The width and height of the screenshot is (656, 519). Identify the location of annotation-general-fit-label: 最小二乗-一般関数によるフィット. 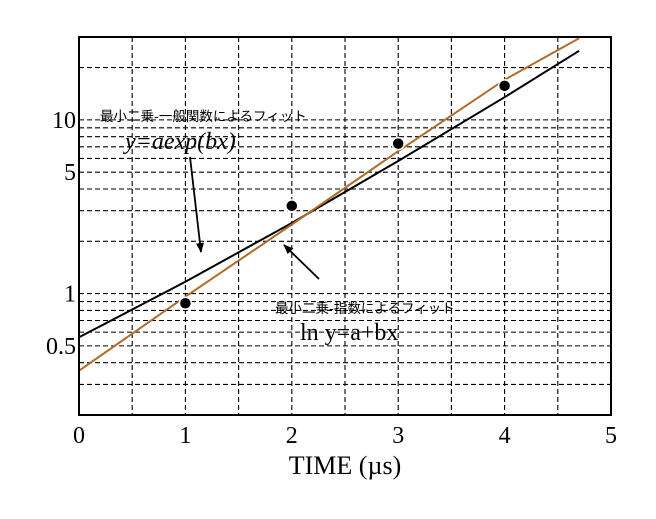
(203, 117).